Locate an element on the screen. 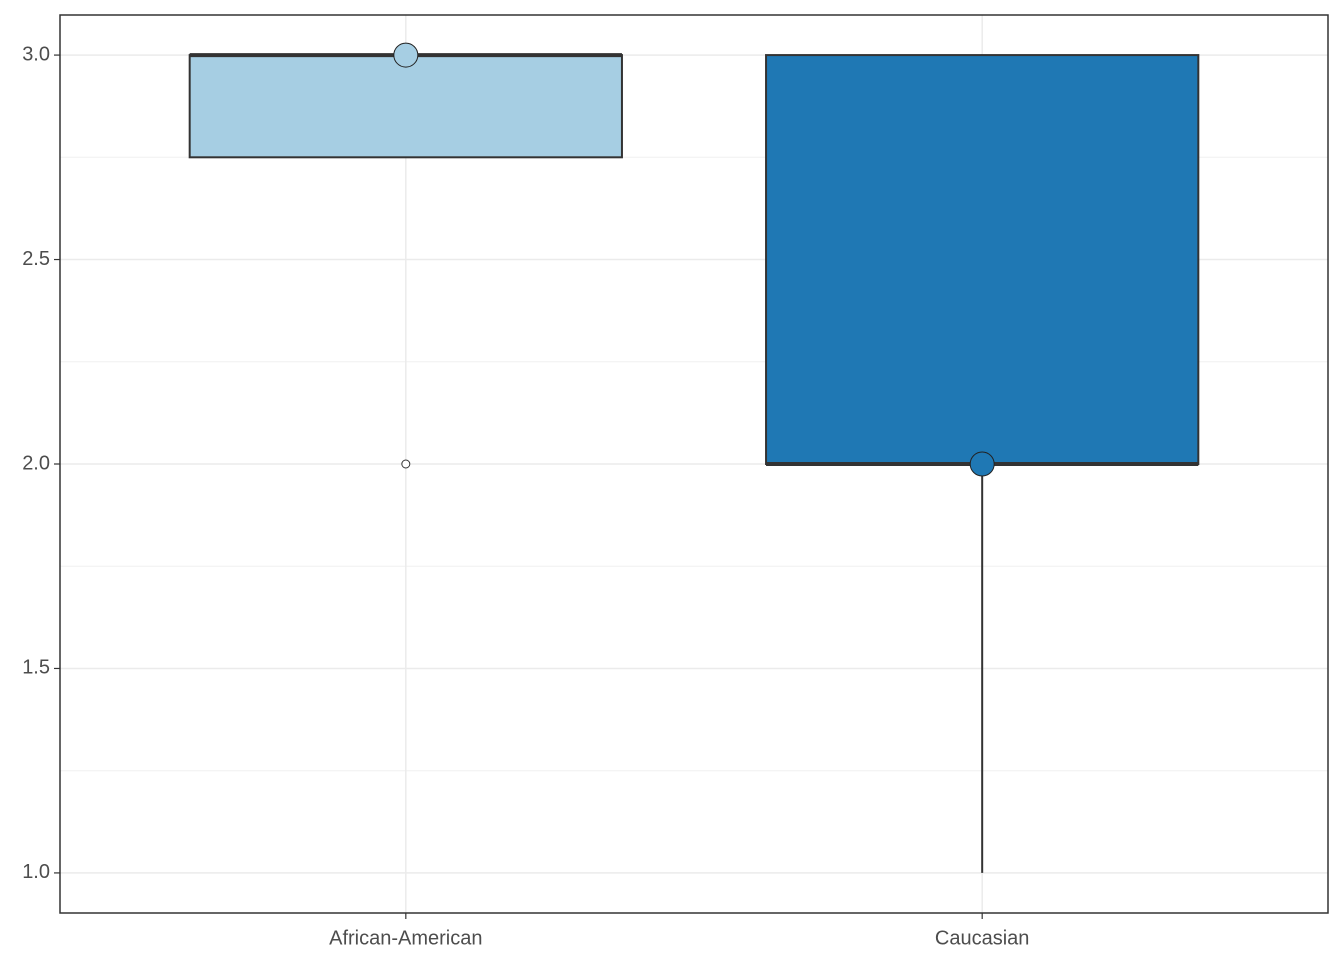 The height and width of the screenshot is (965, 1344). x-tick-label: Caucasian is located at coordinates (982, 938).